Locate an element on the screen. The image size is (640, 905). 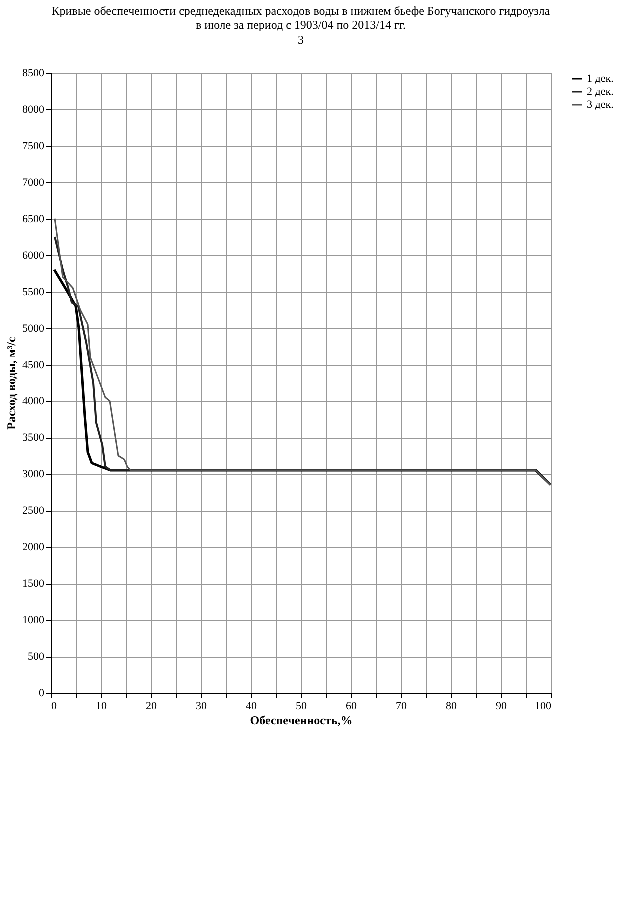
y-tick-label: 1000 is located at coordinates (33, 620).